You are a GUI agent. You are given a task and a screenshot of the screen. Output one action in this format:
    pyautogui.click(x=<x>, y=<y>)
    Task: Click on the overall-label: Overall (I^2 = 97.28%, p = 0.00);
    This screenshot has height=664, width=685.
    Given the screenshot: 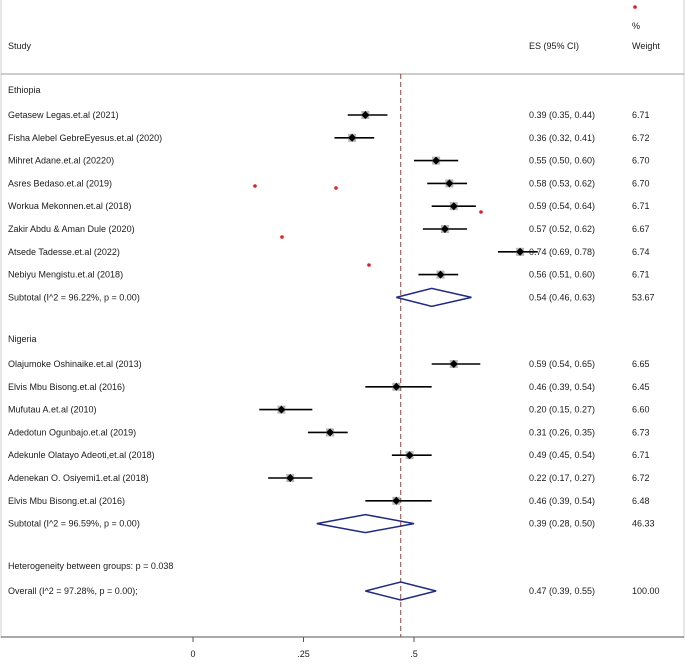 What is the action you would take?
    pyautogui.click(x=73, y=591)
    